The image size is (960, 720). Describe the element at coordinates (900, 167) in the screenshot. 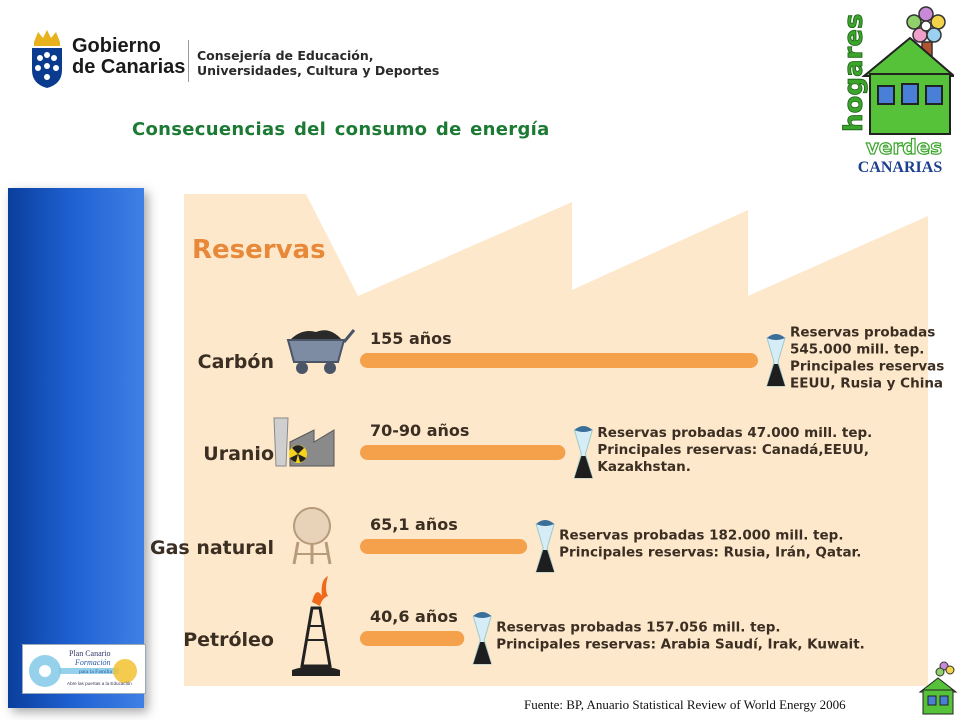

I see `canarias-text: CANARIAS` at that location.